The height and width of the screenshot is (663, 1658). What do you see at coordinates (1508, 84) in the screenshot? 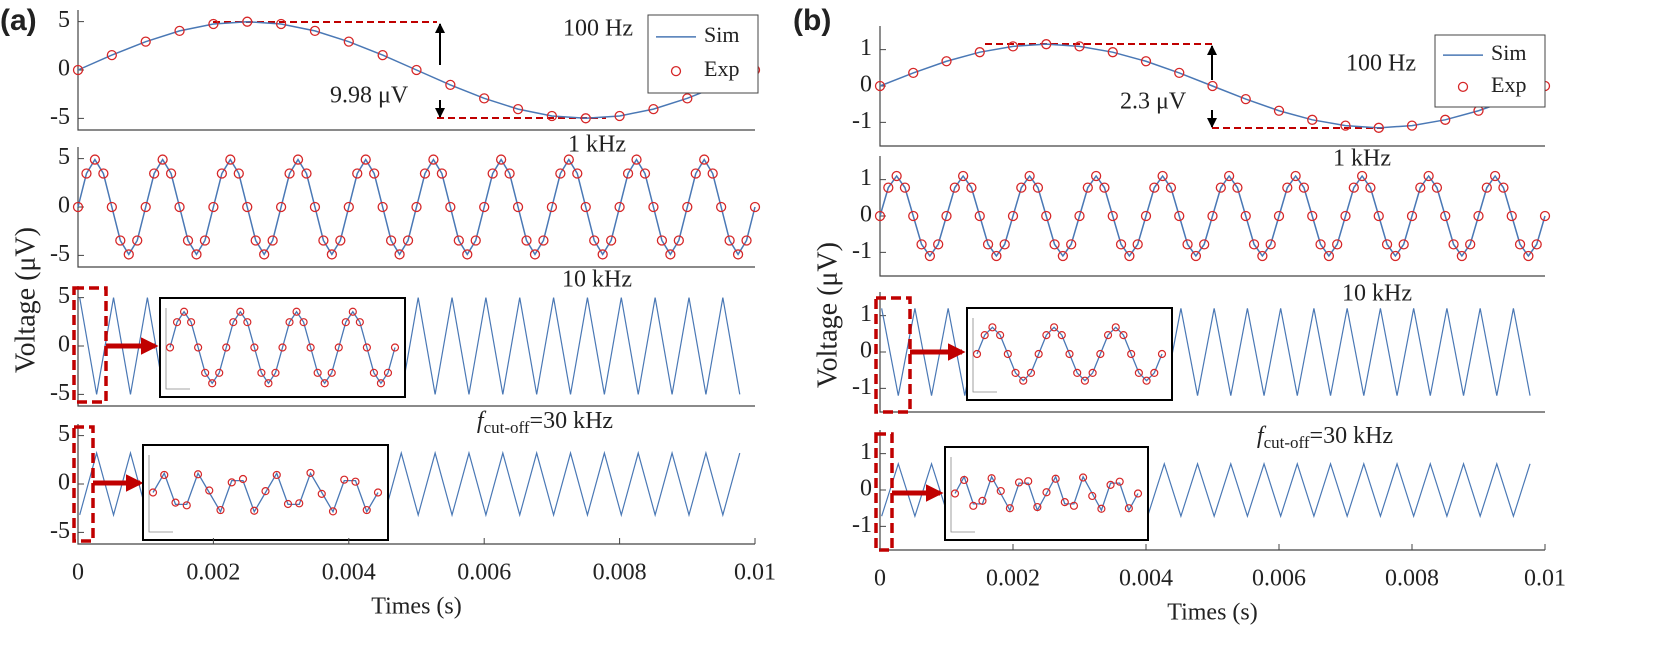
I see `legend-label: Exp` at bounding box center [1508, 84].